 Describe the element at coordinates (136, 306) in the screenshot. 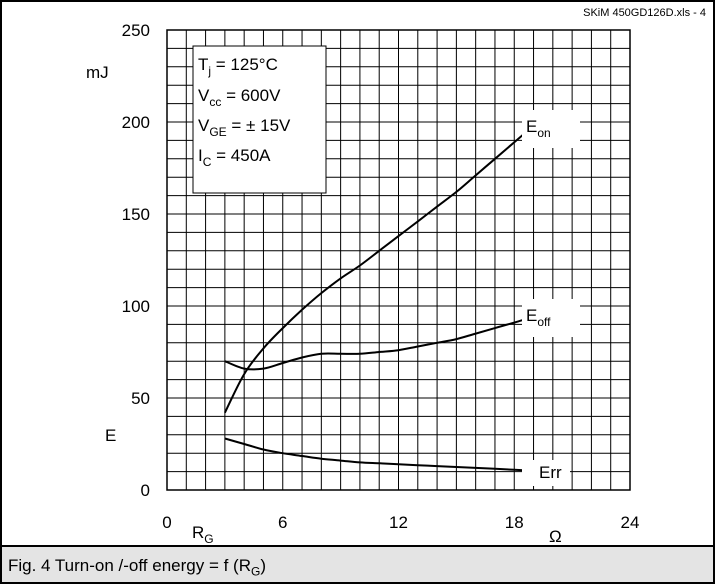

I see `y-tick-label: 100` at that location.